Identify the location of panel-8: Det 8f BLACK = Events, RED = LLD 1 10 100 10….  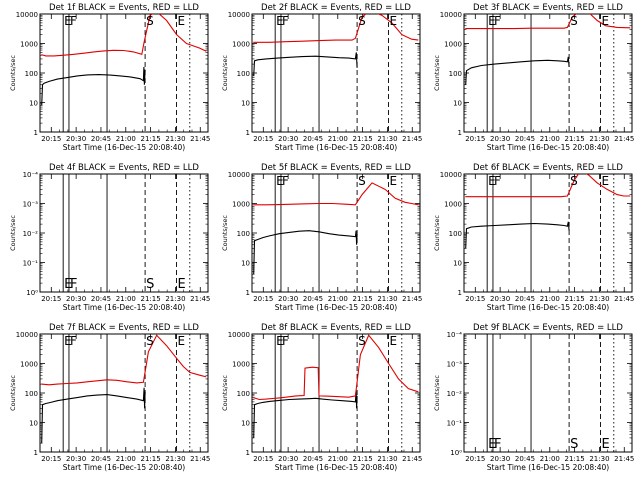
(321, 397).